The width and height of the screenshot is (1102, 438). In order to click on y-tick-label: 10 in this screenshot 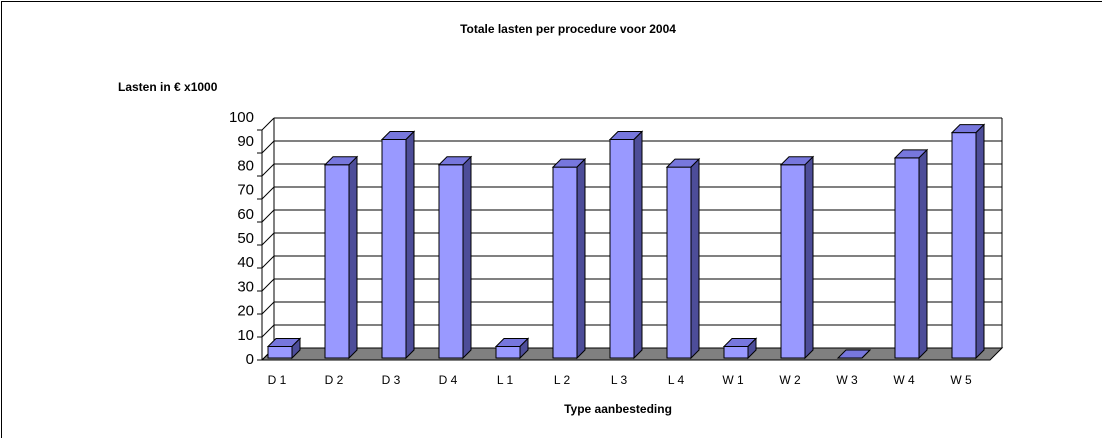, I will do `click(245, 335)`.